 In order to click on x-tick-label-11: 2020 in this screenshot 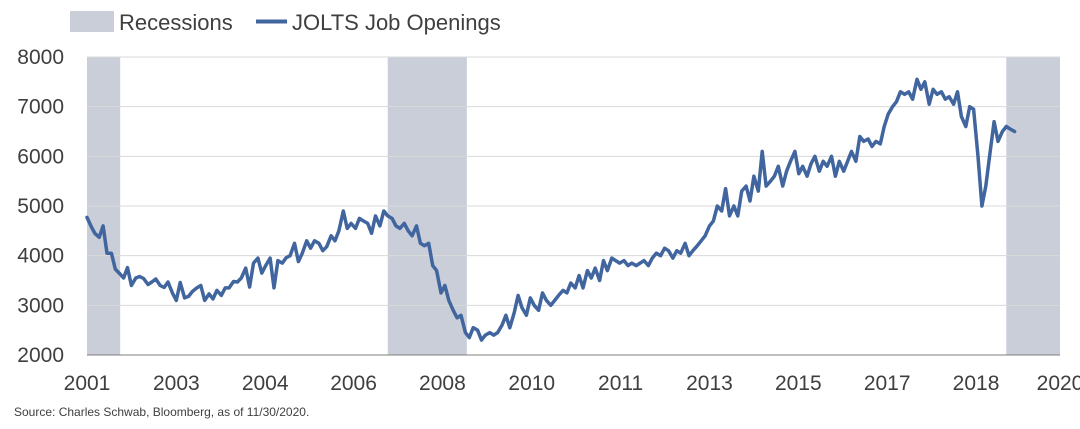, I will do `click(1058, 383)`.